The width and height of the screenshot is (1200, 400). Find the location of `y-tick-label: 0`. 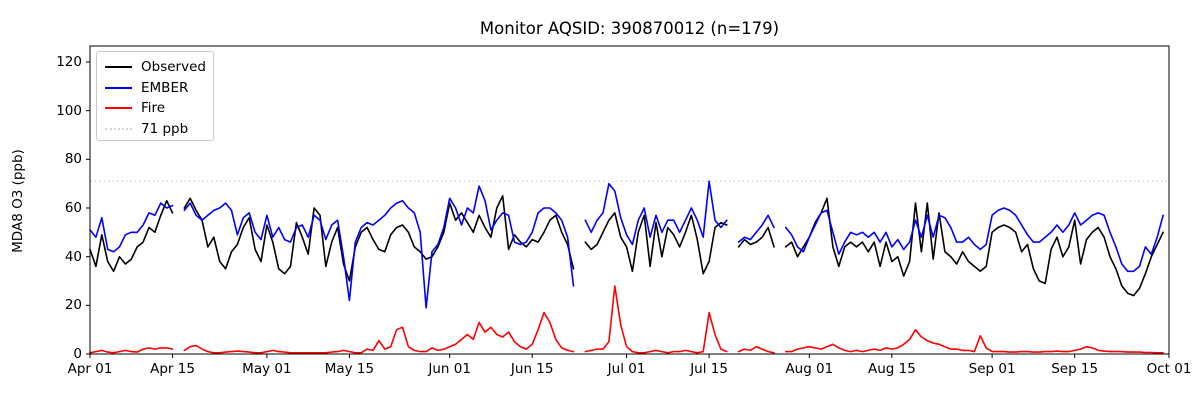

y-tick-label: 0 is located at coordinates (77, 354).